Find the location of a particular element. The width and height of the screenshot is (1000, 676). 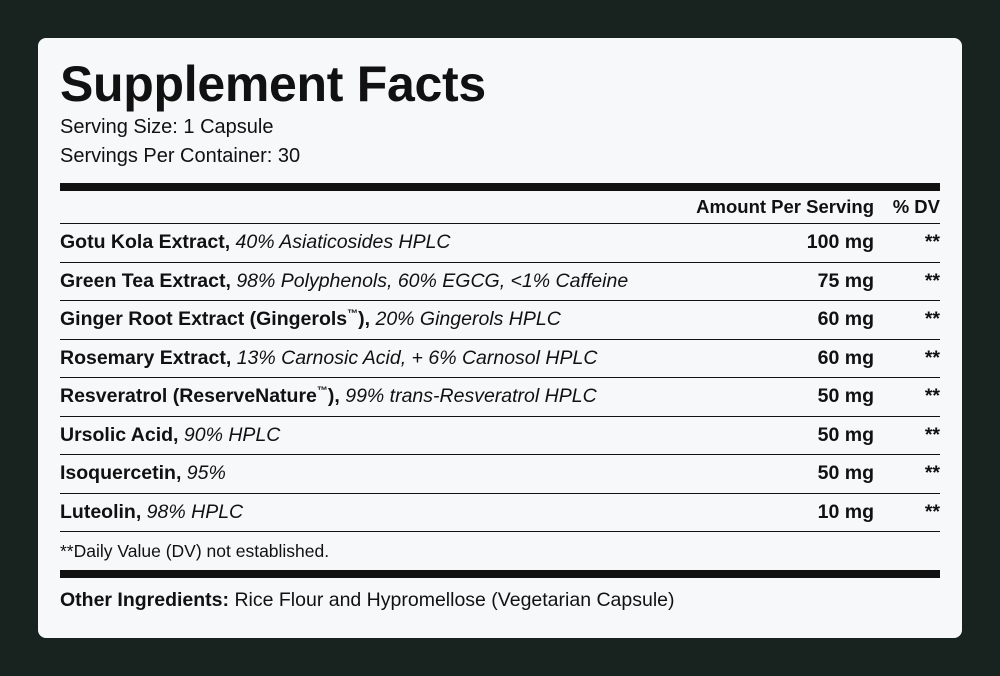

ingredient-description: 99% trans-Resveratrol HPLC is located at coordinates (471, 396).